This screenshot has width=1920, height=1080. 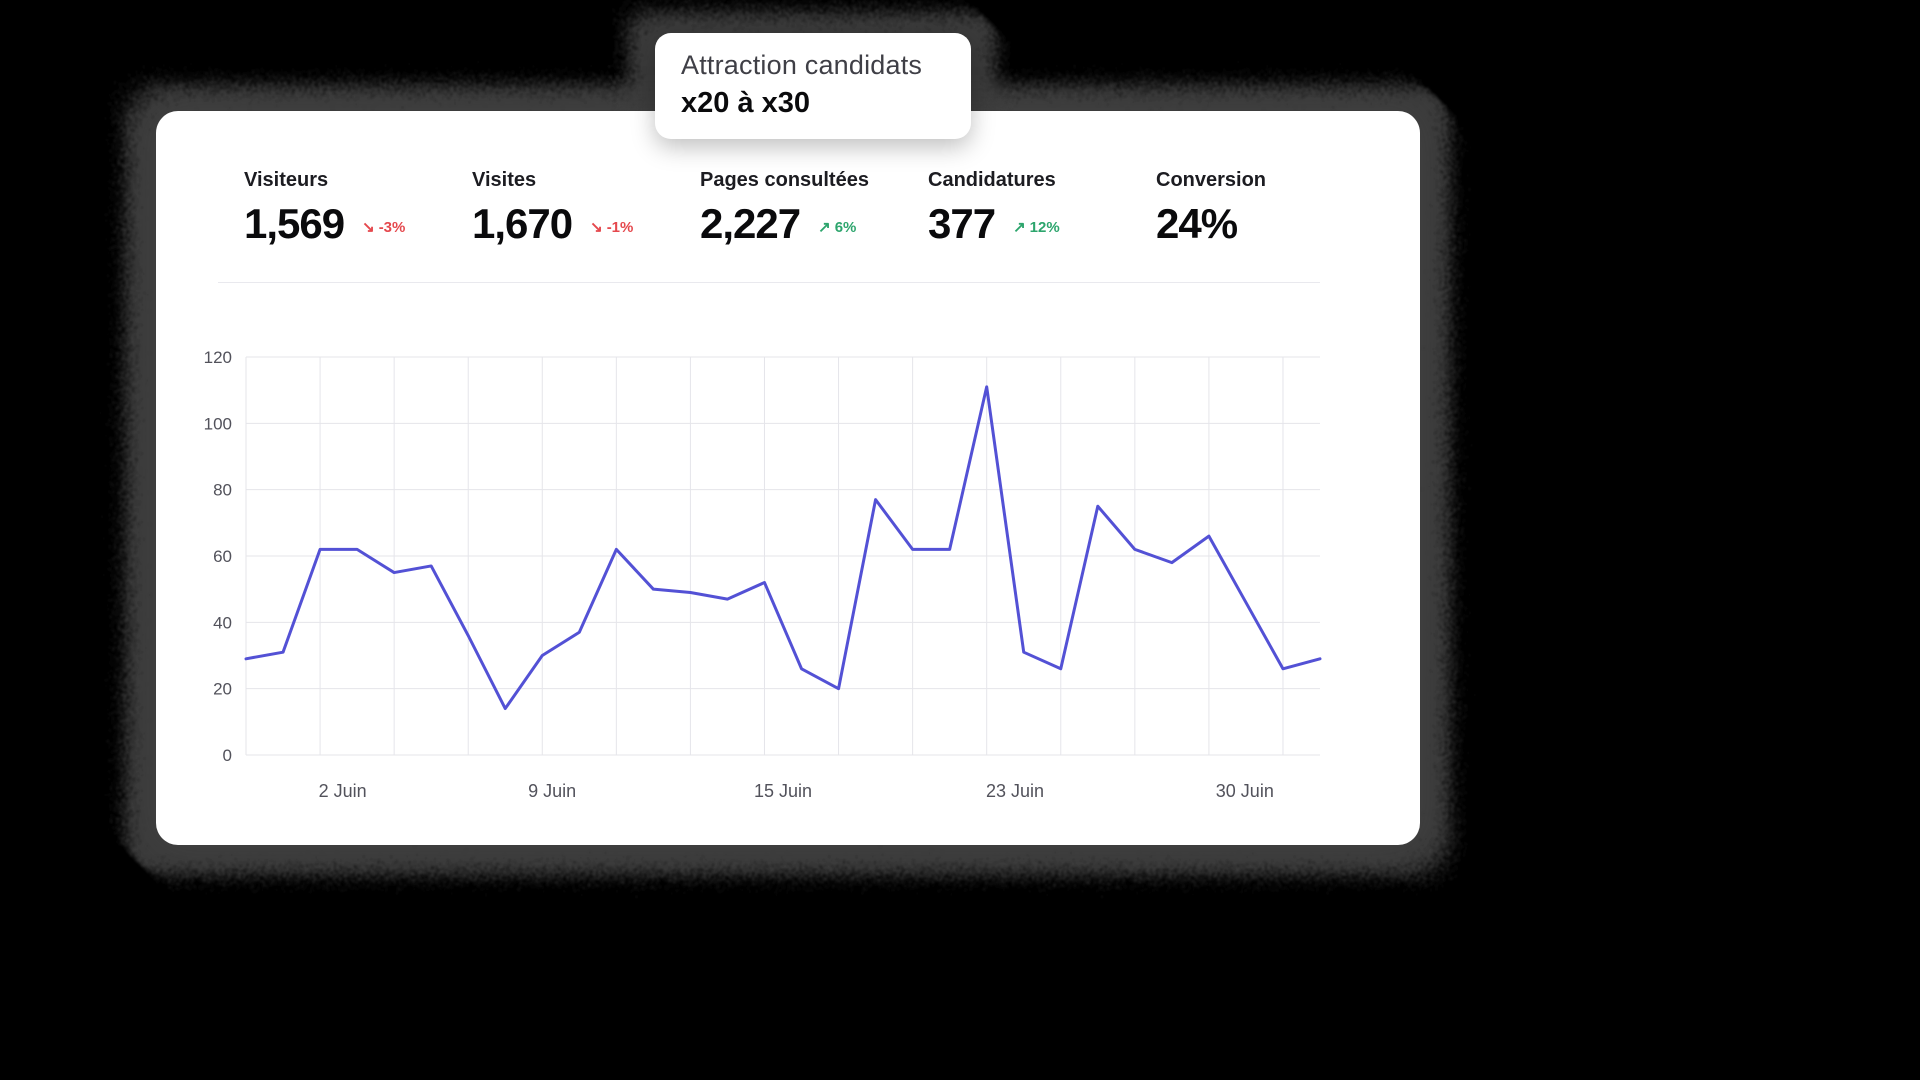 I want to click on svg-text: 80, so click(x=222, y=490).